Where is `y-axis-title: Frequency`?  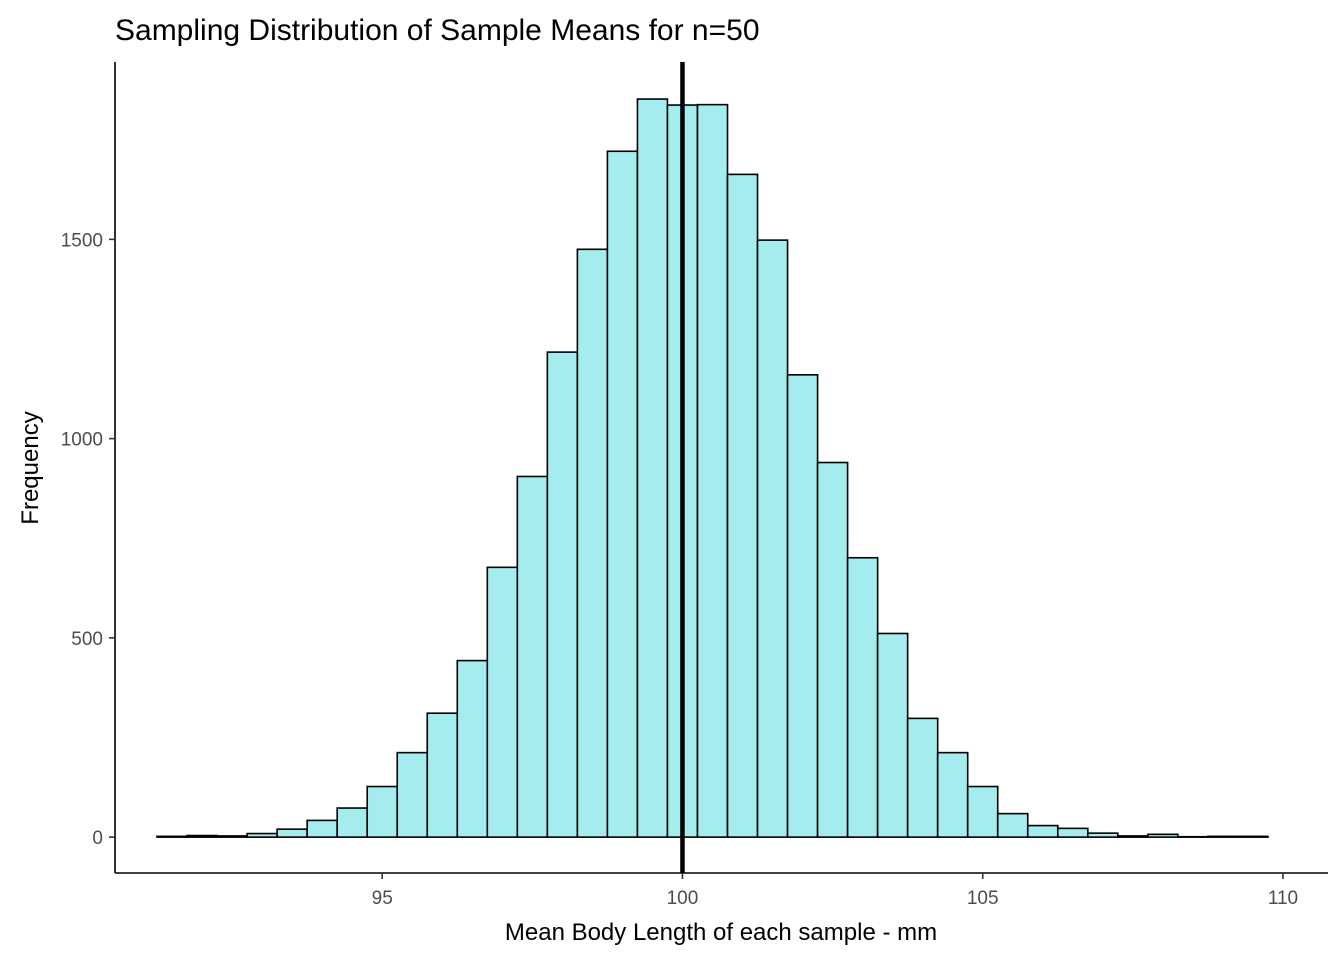 y-axis-title: Frequency is located at coordinates (30, 467).